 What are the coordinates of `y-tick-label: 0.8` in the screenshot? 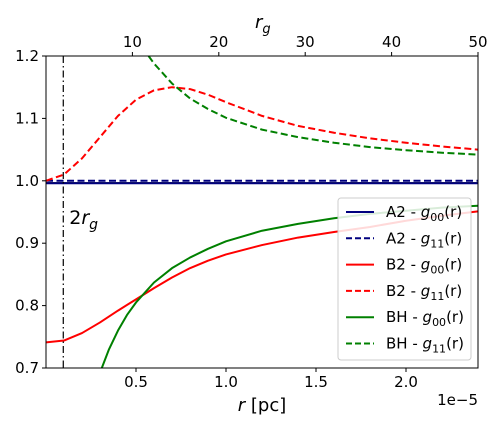 It's located at (27, 306).